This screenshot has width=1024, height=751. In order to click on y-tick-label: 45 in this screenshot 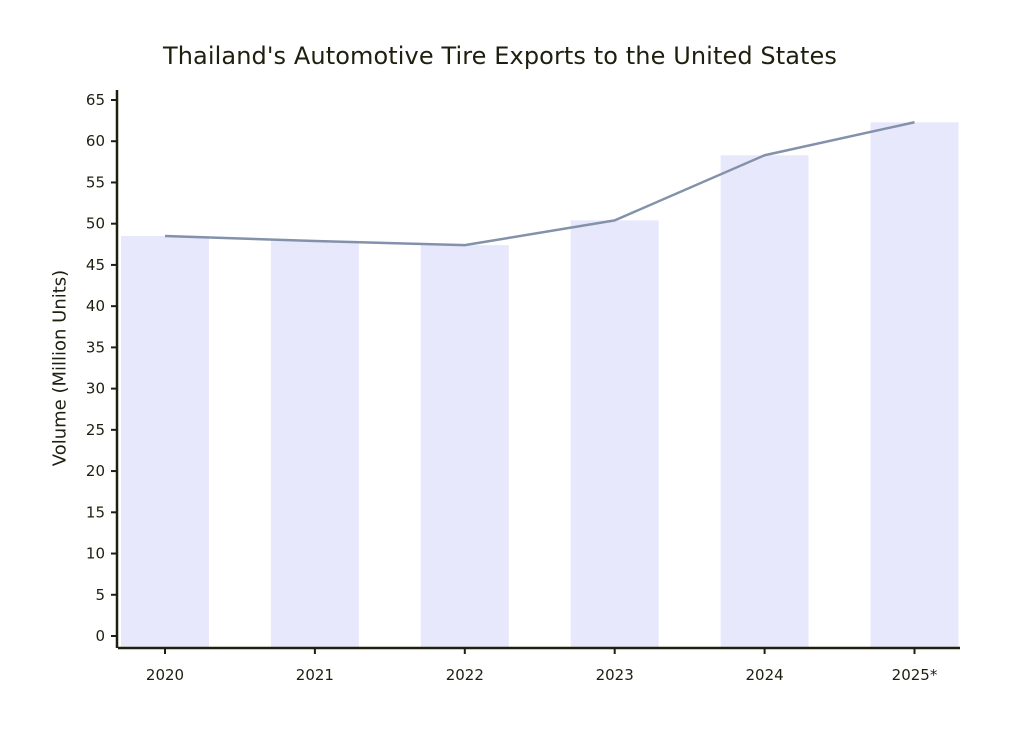, I will do `click(95, 265)`.